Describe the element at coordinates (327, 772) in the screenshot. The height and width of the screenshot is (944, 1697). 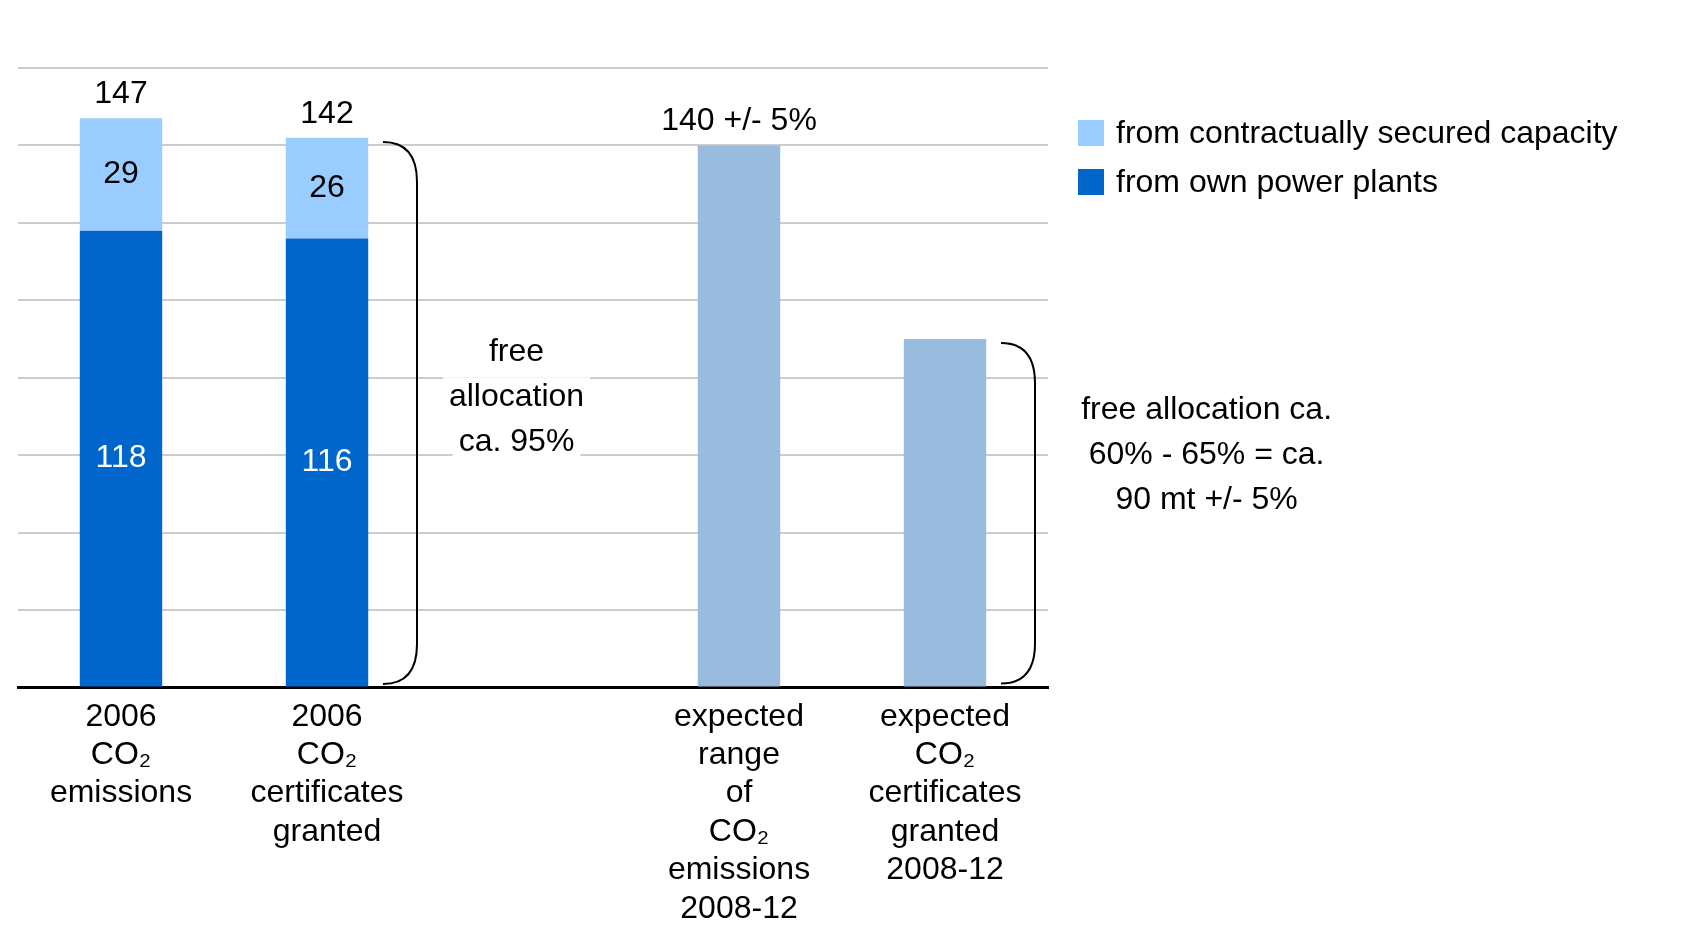
I see `x-tick-label: 2006 CO₂ certificates granted` at that location.